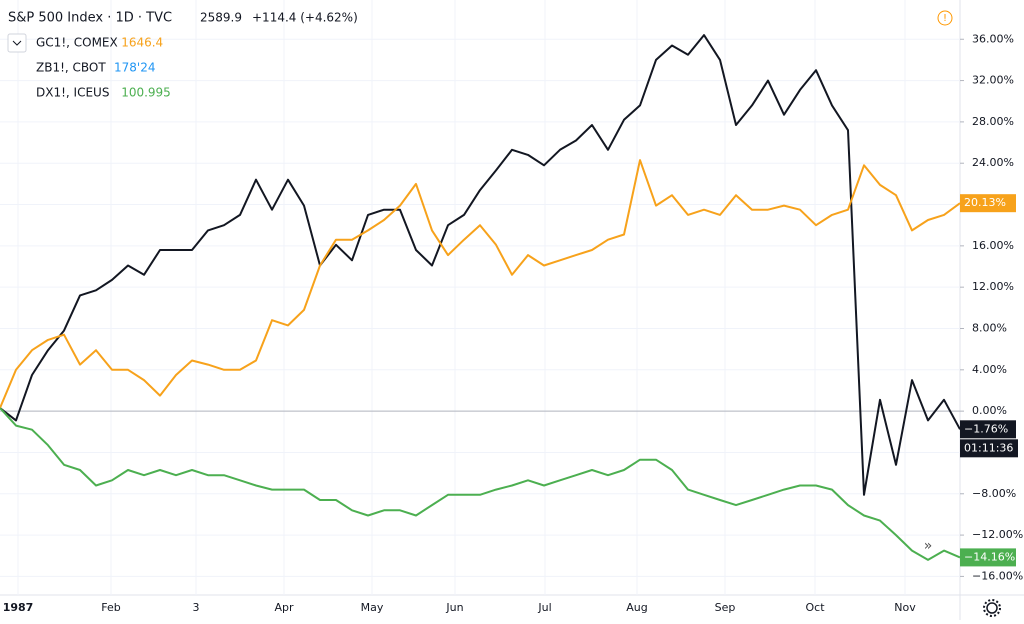  Describe the element at coordinates (90, 18) in the screenshot. I see `chart-title: S&P 500 Index · 1D · TVC` at that location.